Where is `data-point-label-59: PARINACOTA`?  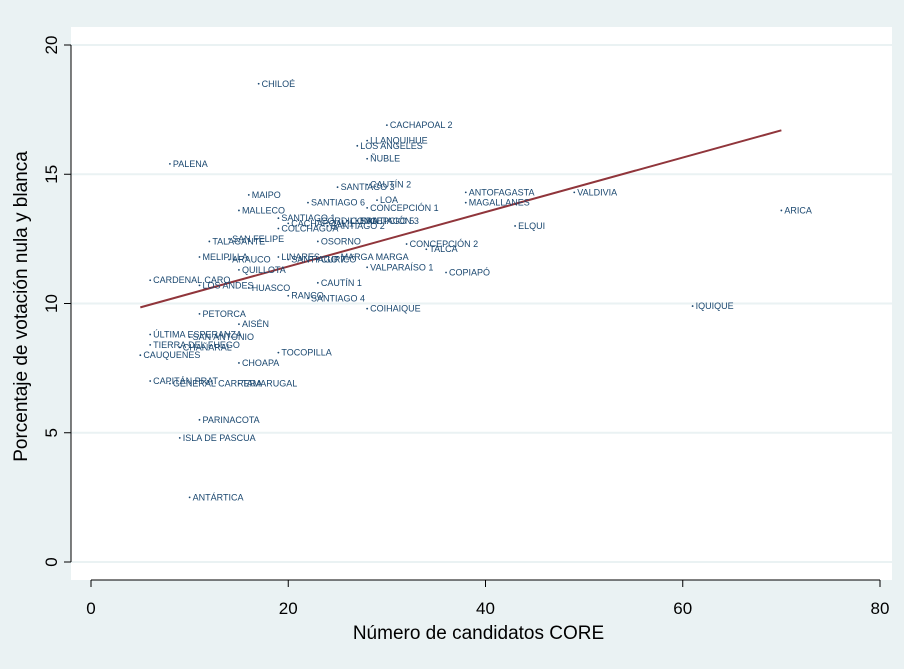 data-point-label-59: PARINACOTA is located at coordinates (230, 420).